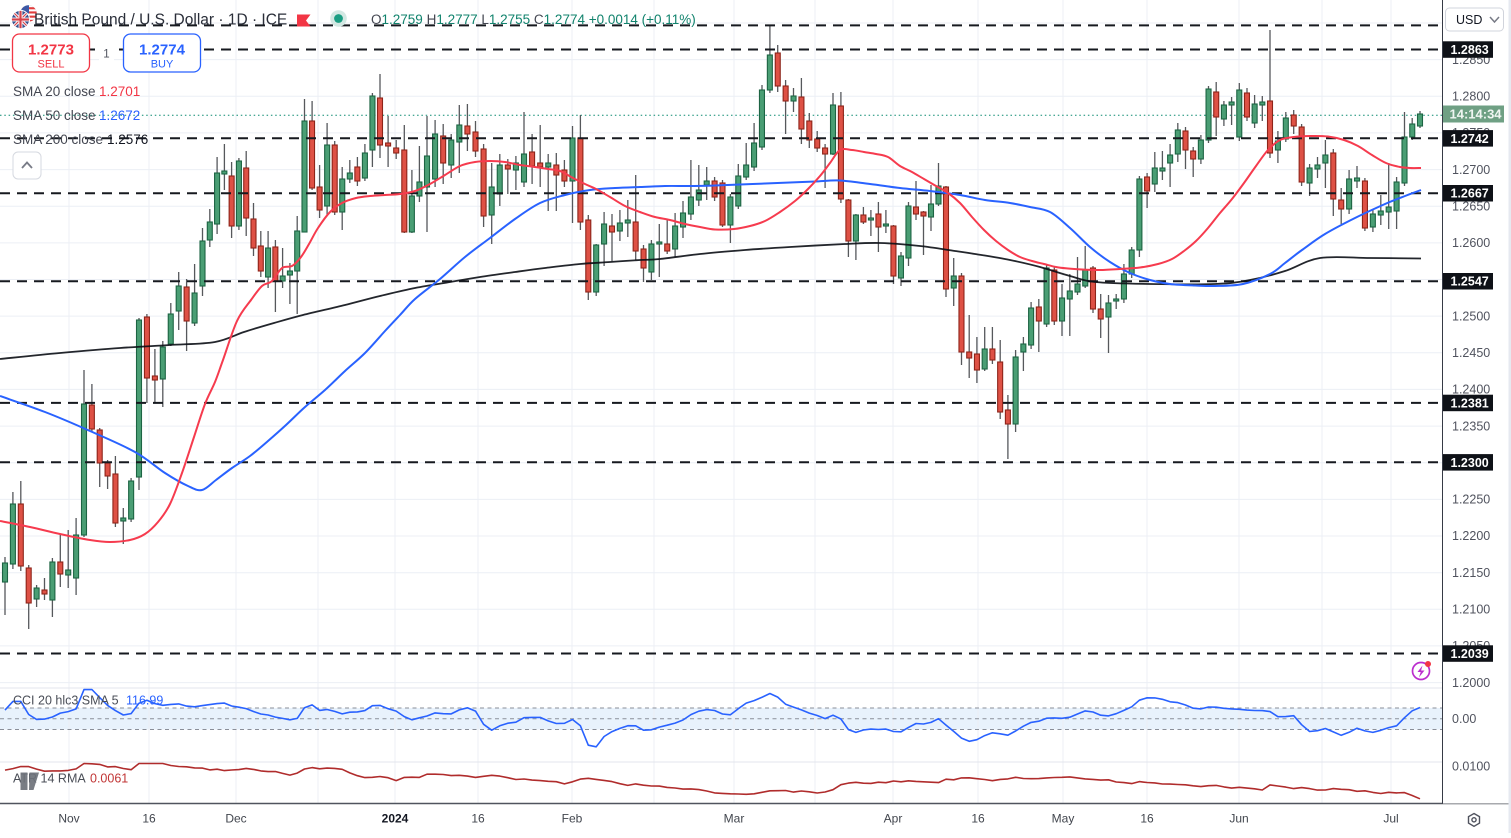  What do you see at coordinates (1471, 316) in the screenshot?
I see `svg-text: 1.2500` at bounding box center [1471, 316].